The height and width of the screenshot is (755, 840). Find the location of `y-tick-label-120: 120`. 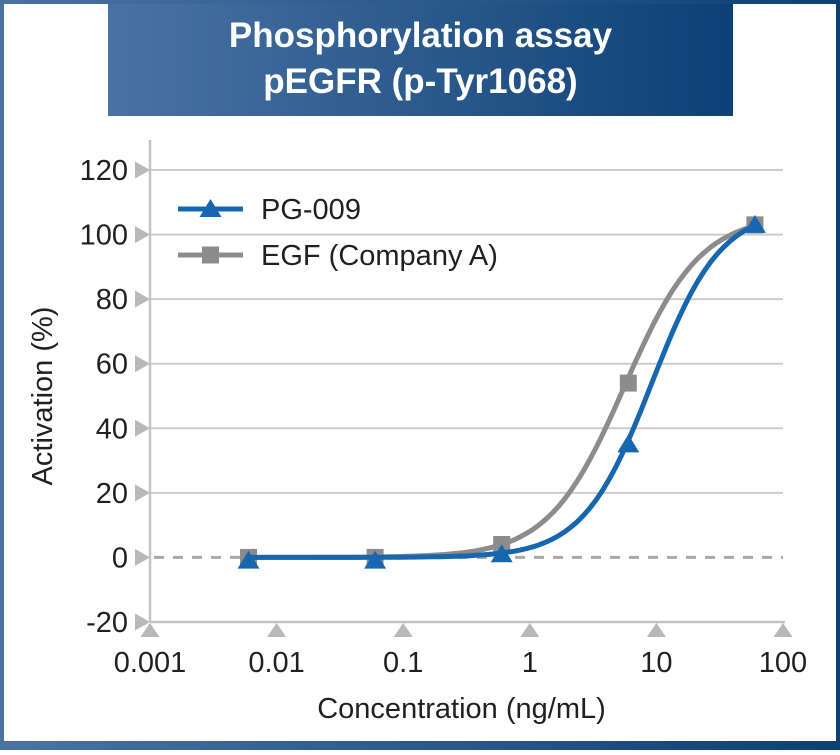

y-tick-label-120: 120 is located at coordinates (104, 171).